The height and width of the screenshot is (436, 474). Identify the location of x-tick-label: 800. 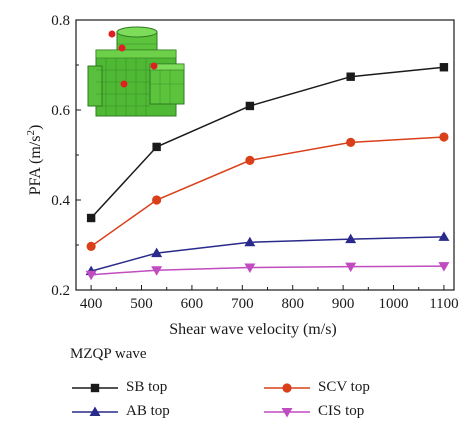
(292, 304).